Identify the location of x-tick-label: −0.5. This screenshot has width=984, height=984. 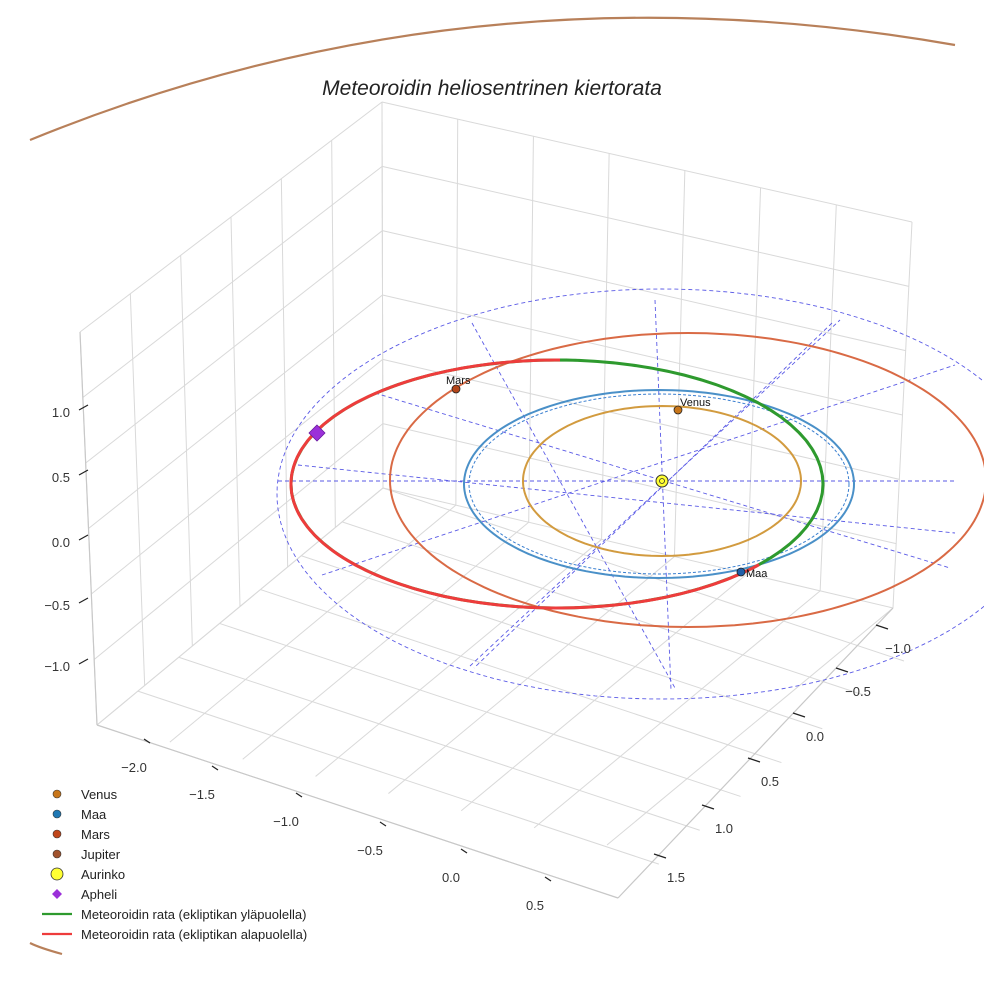
(370, 850).